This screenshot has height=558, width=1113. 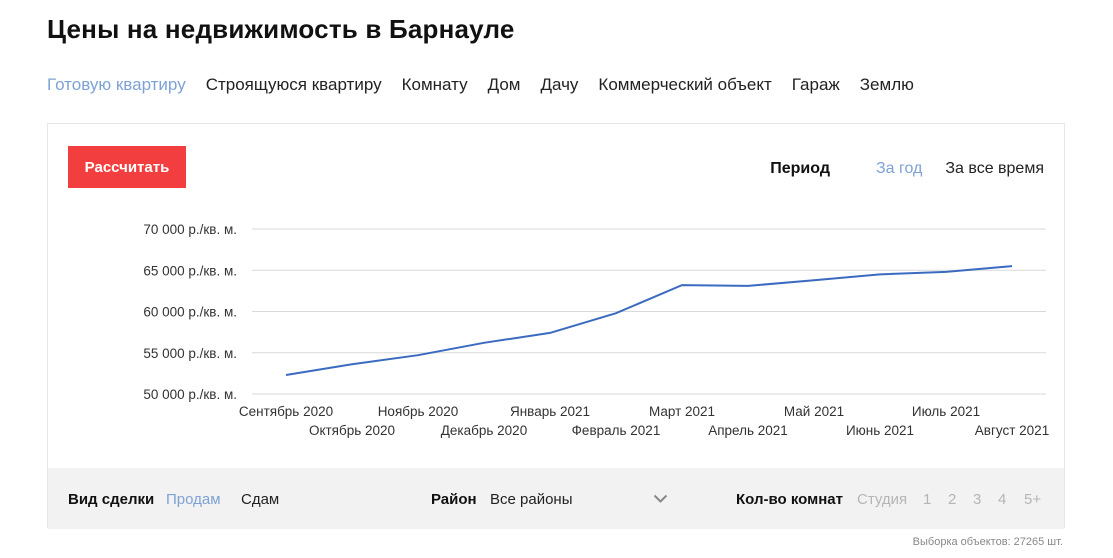 I want to click on period-label: Период, so click(x=800, y=168).